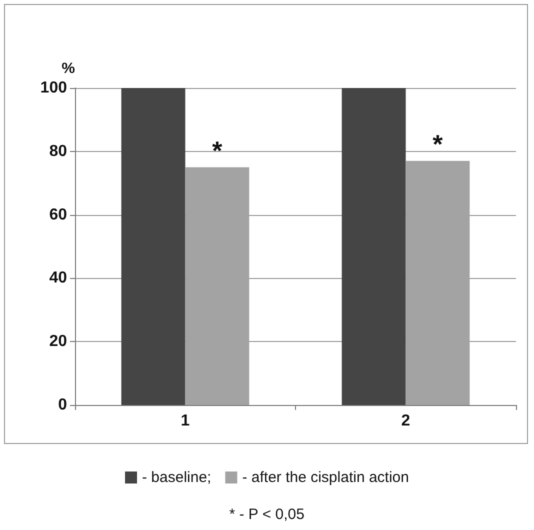  I want to click on legend-label: - baseline;, so click(177, 477).